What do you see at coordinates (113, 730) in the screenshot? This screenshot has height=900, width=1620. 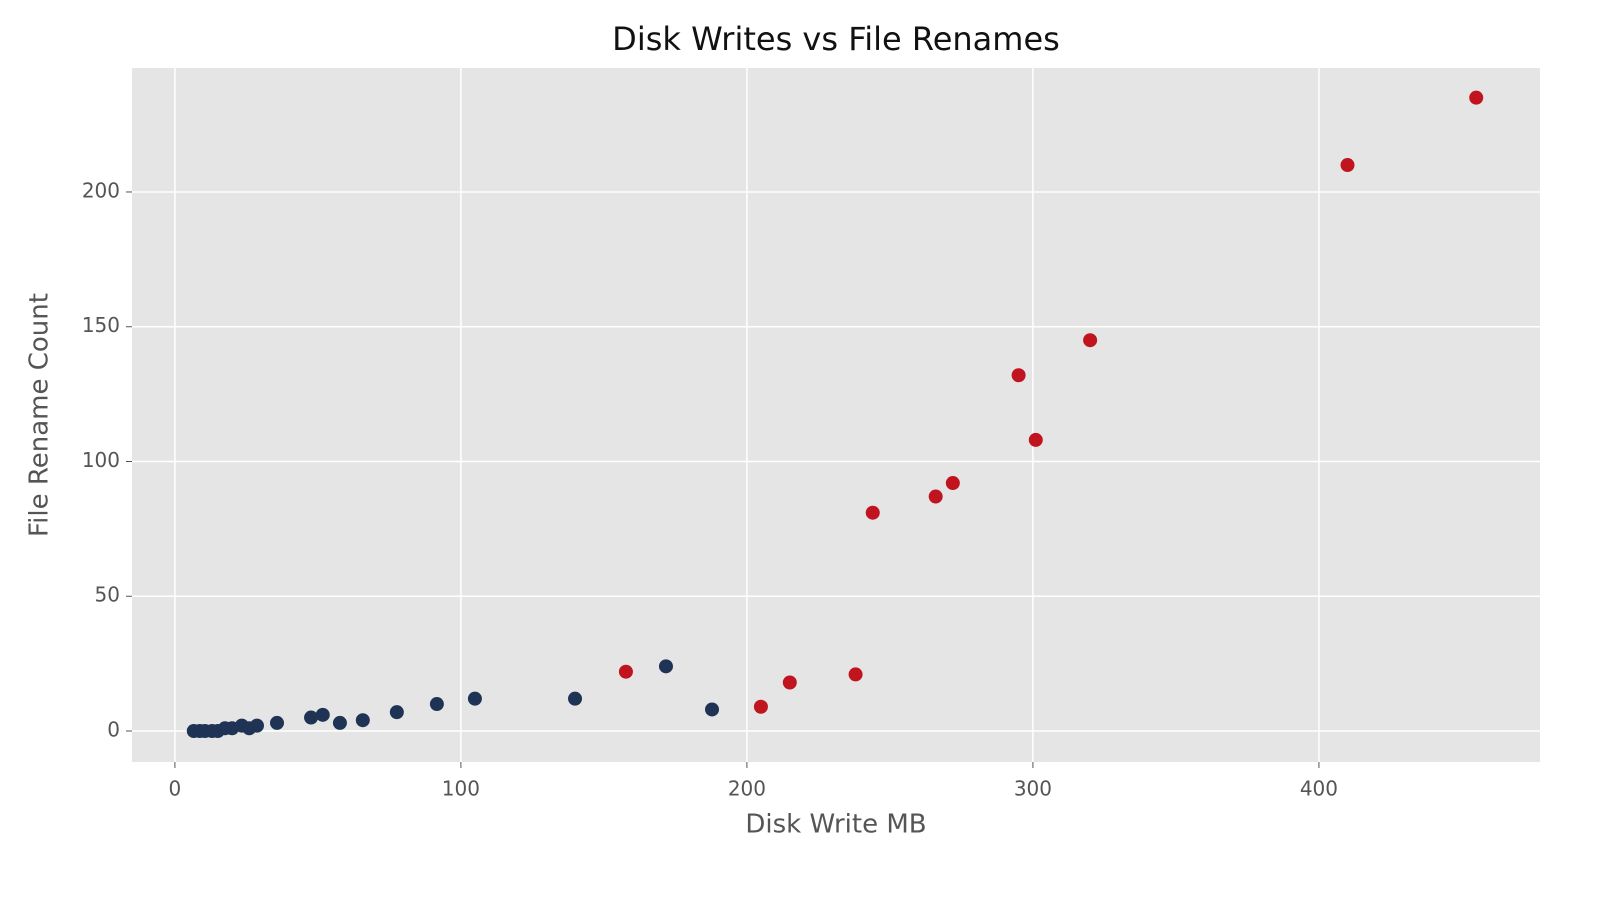 I see `y-tick-label: 0` at bounding box center [113, 730].